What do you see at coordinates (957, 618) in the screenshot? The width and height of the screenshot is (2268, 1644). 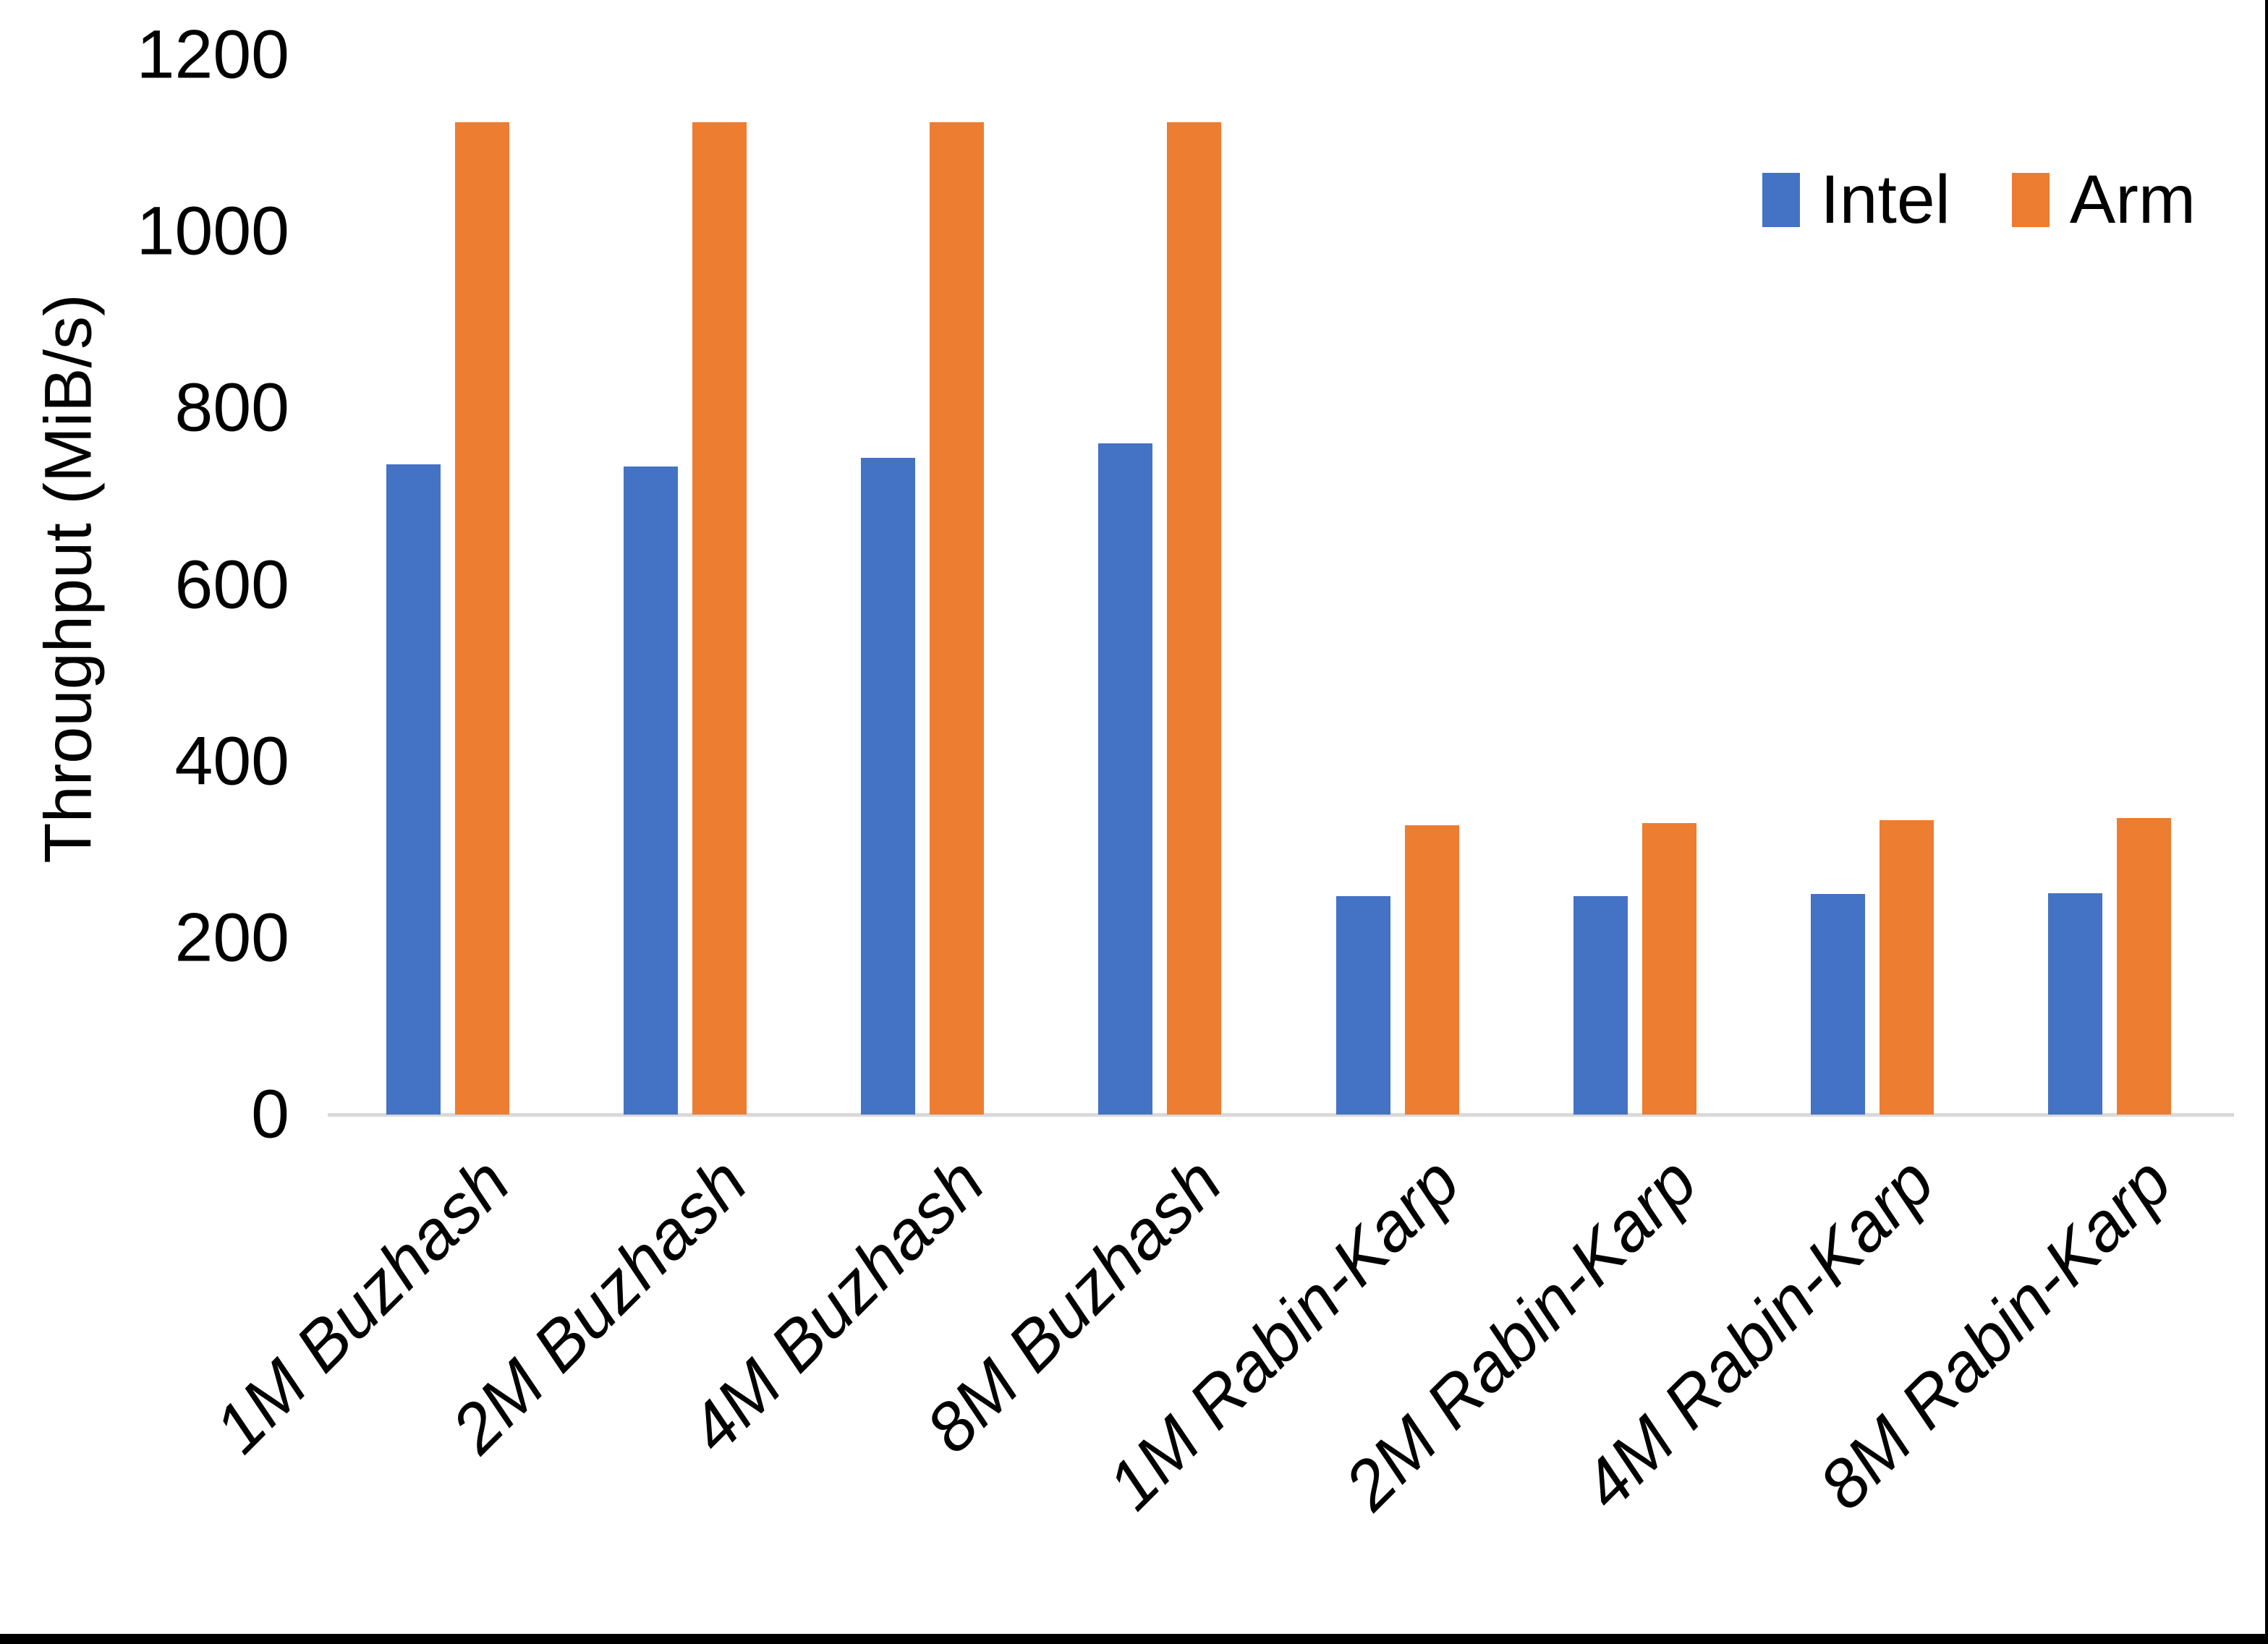 I see `bar-arm-4m-buzhash` at bounding box center [957, 618].